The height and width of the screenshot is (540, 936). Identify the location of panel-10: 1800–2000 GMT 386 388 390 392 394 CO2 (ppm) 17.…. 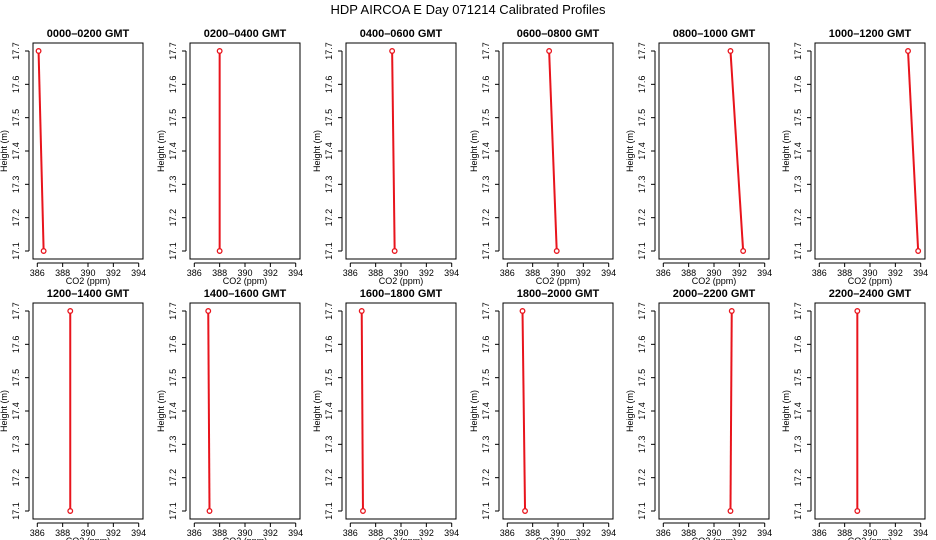
(542, 414).